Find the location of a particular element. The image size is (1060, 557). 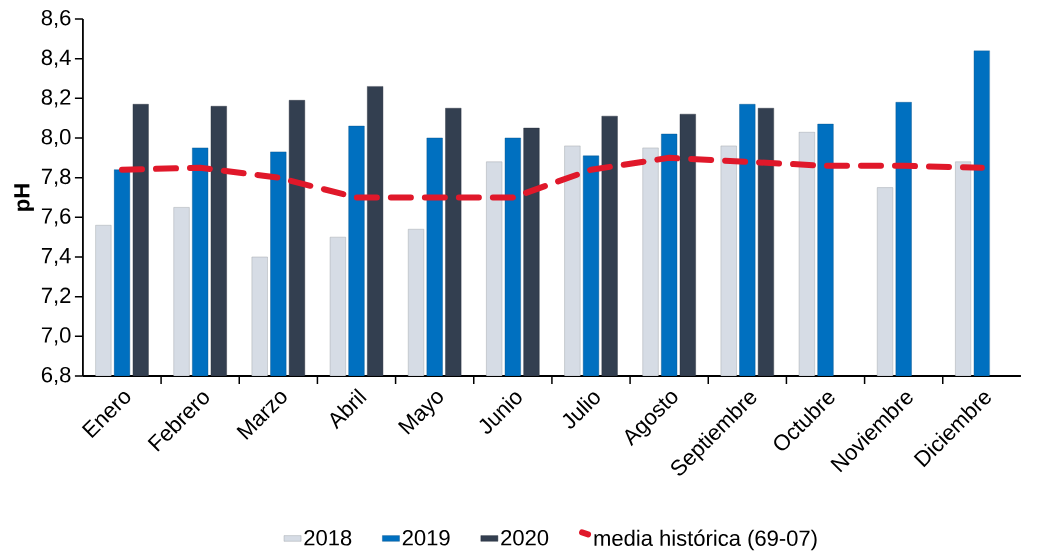

y-tick-label: 8,2 is located at coordinates (56, 98).